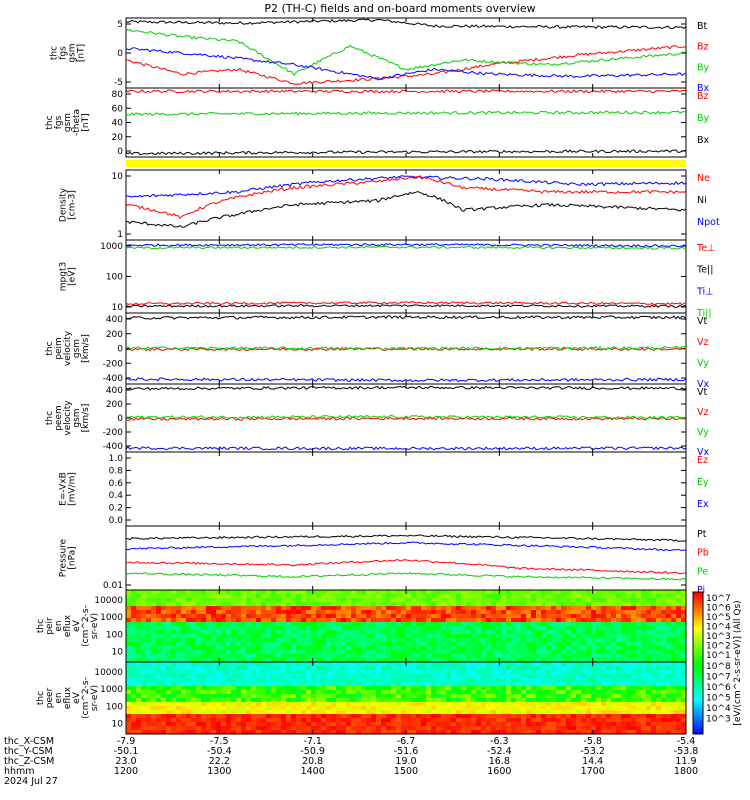 This screenshot has height=800, width=750. I want to click on legend-entry-Vx: Vx, so click(703, 384).